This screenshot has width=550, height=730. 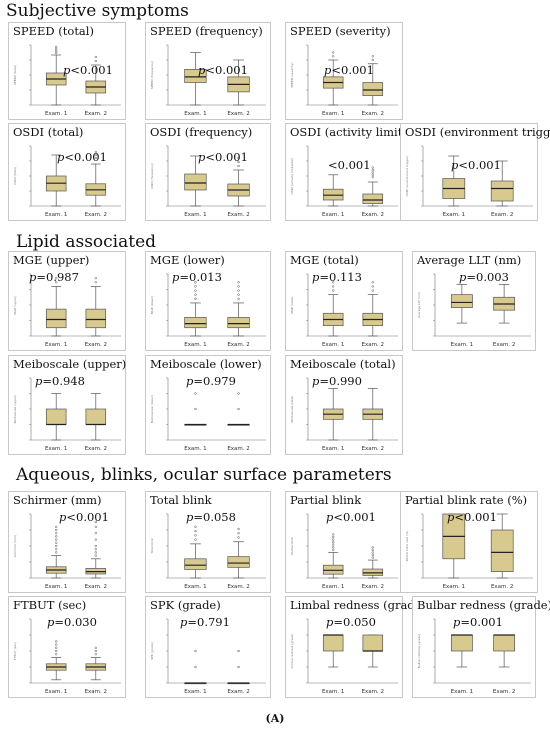 I want to click on p-value-label: p=0.050, so click(x=351, y=622).